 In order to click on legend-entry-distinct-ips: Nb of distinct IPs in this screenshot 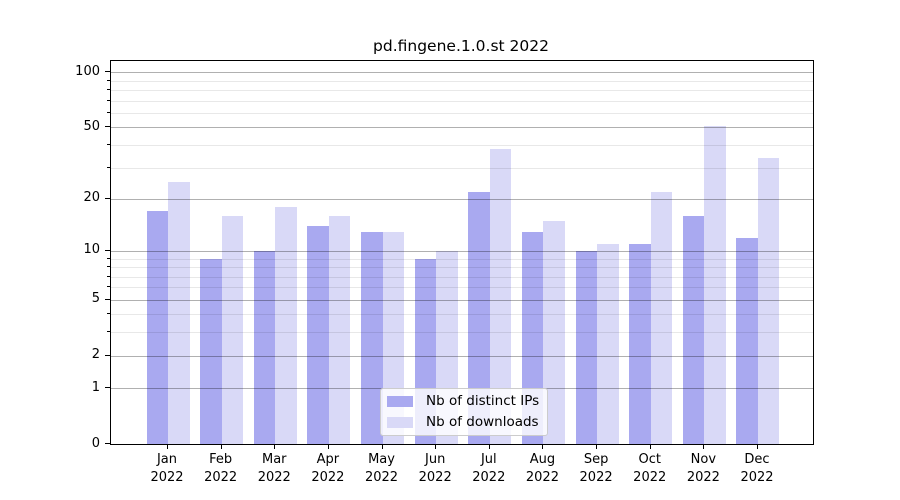, I will do `click(463, 401)`.